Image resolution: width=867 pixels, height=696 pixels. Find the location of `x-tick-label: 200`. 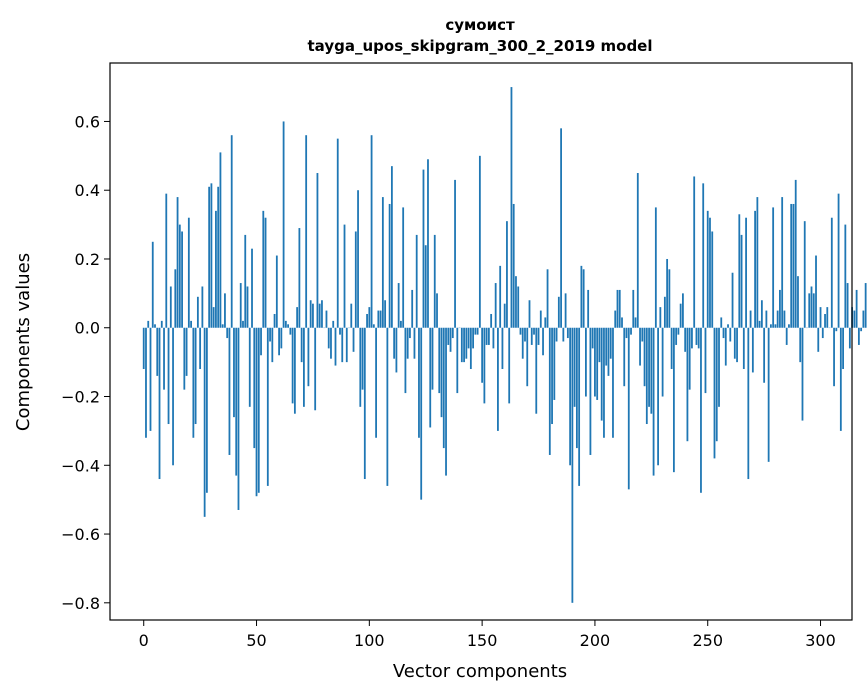

x-tick-label: 200 is located at coordinates (595, 640).